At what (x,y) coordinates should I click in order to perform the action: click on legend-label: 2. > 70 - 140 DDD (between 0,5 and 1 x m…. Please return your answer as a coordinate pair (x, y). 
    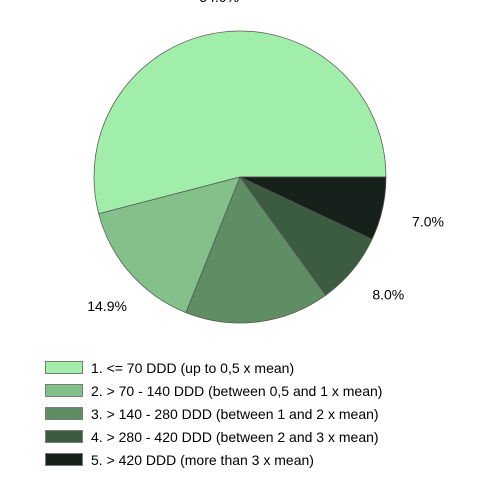
    Looking at the image, I should click on (237, 390).